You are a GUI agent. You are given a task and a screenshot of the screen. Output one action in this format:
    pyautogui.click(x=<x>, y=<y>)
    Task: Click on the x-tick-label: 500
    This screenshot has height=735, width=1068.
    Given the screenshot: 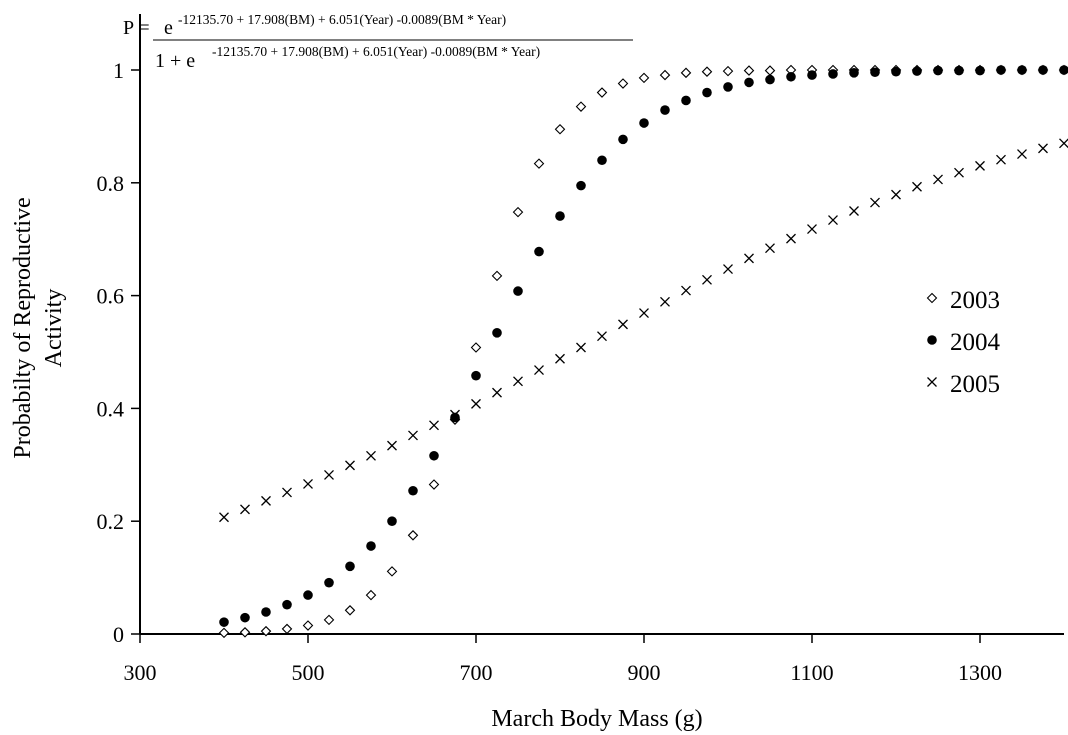 What is the action you would take?
    pyautogui.click(x=308, y=672)
    